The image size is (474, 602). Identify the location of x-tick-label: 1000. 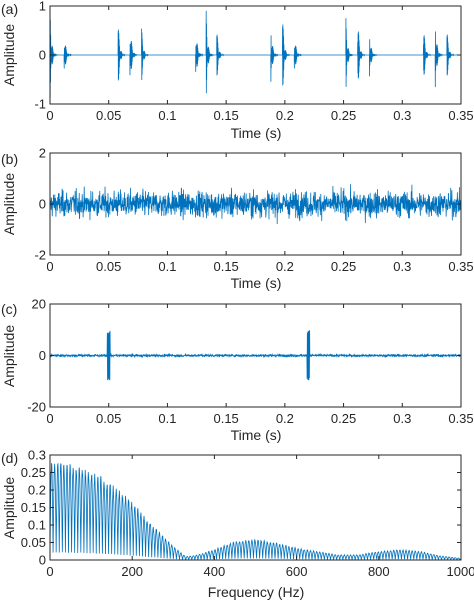
(460, 571).